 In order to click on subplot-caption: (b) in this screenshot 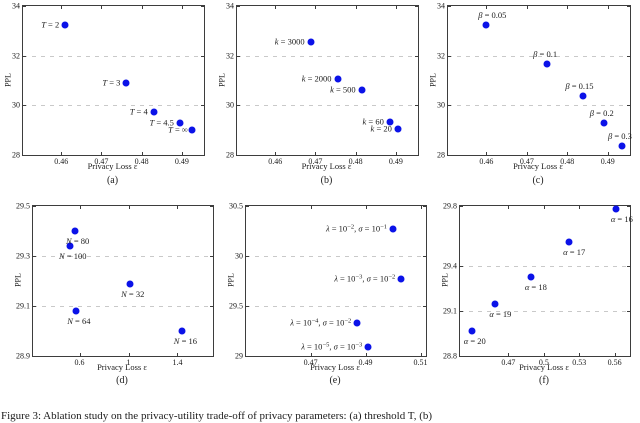, I will do `click(326, 180)`.